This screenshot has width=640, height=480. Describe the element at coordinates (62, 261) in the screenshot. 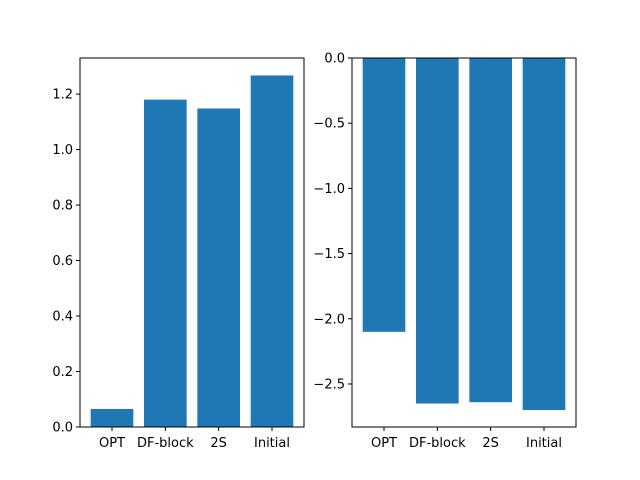

I see `y-tick-label: 0.6` at that location.